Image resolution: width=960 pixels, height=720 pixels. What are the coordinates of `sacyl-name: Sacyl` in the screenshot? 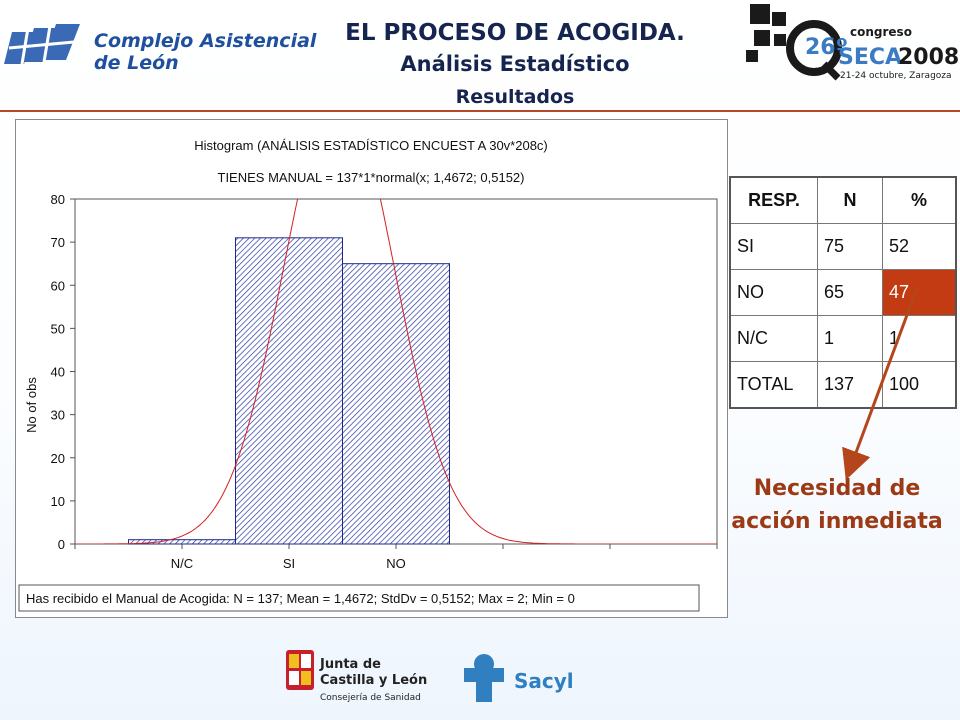 It's located at (543, 681).